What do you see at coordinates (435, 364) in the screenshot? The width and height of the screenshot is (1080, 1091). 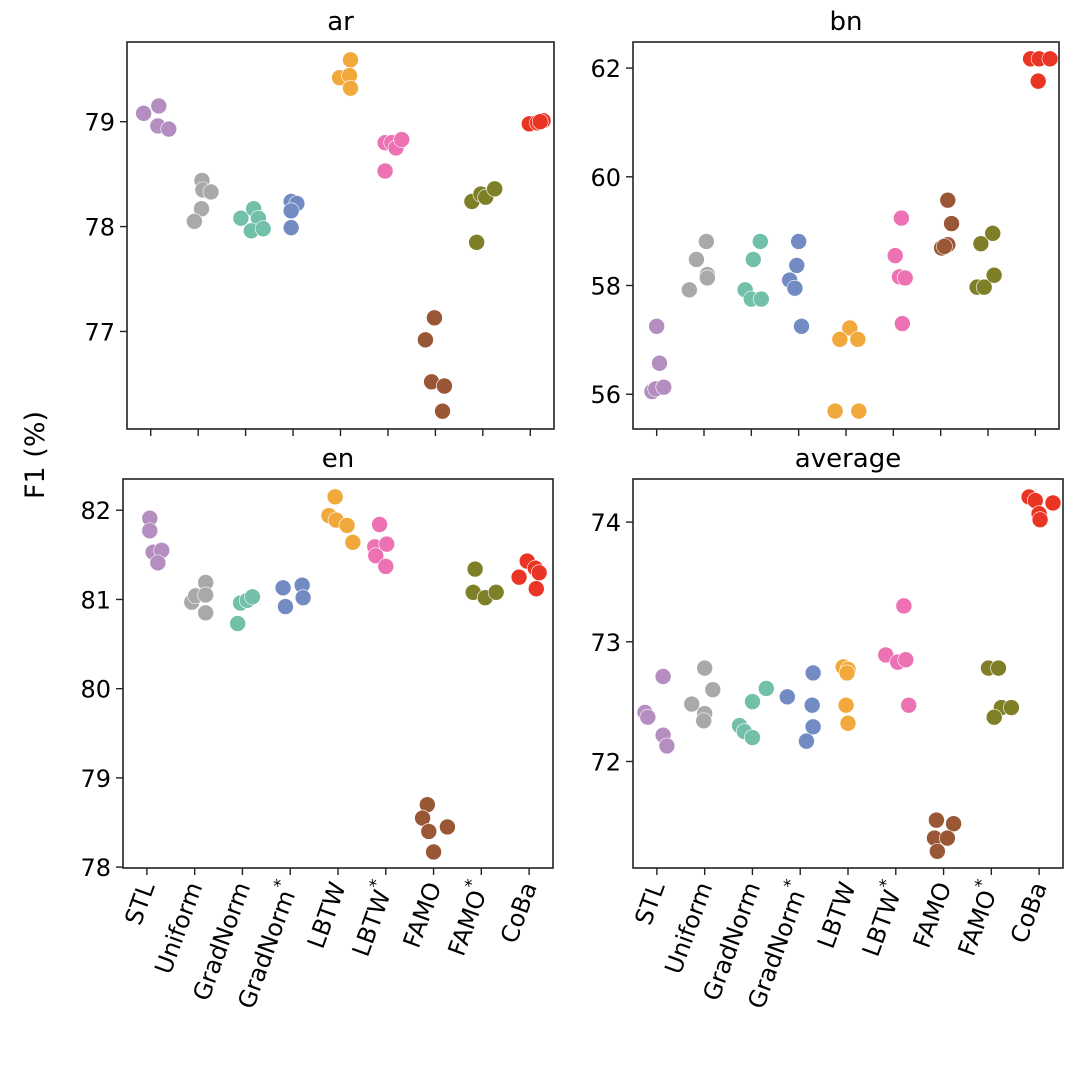 I see `series-famo` at bounding box center [435, 364].